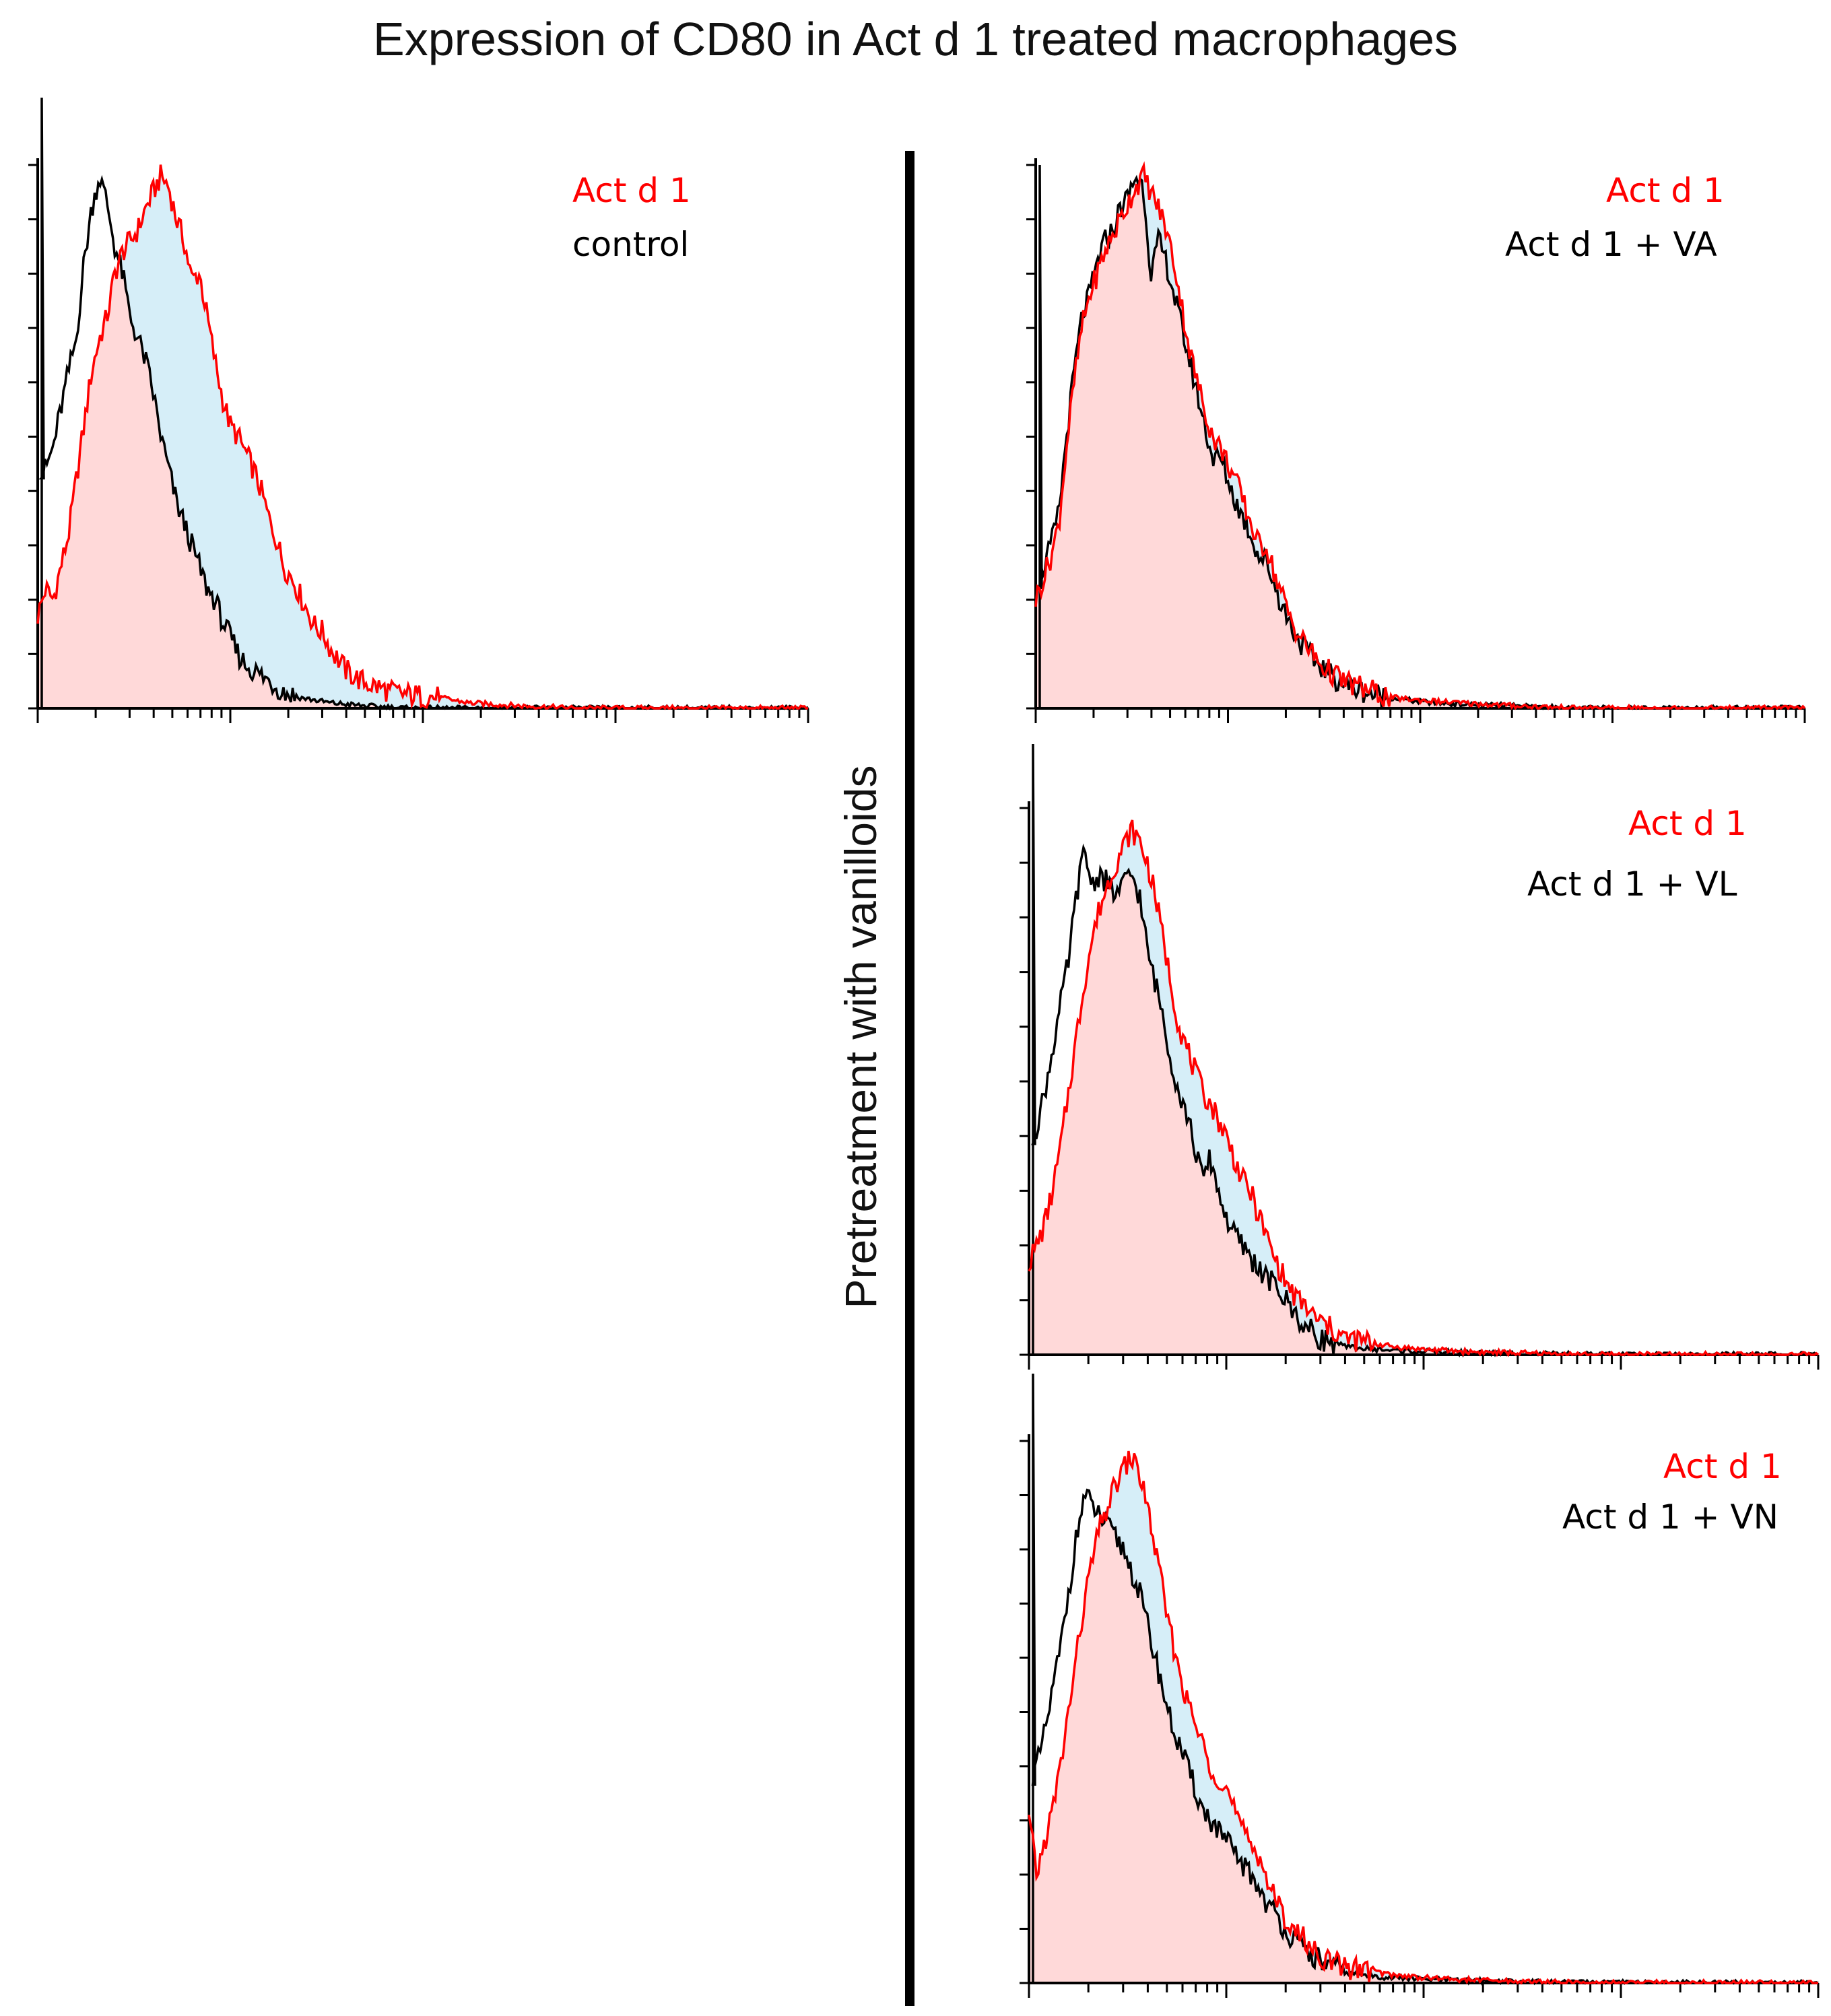 This screenshot has height=2016, width=1831. I want to click on histogram-panel-control: Act d 1 control, so click(418, 410).